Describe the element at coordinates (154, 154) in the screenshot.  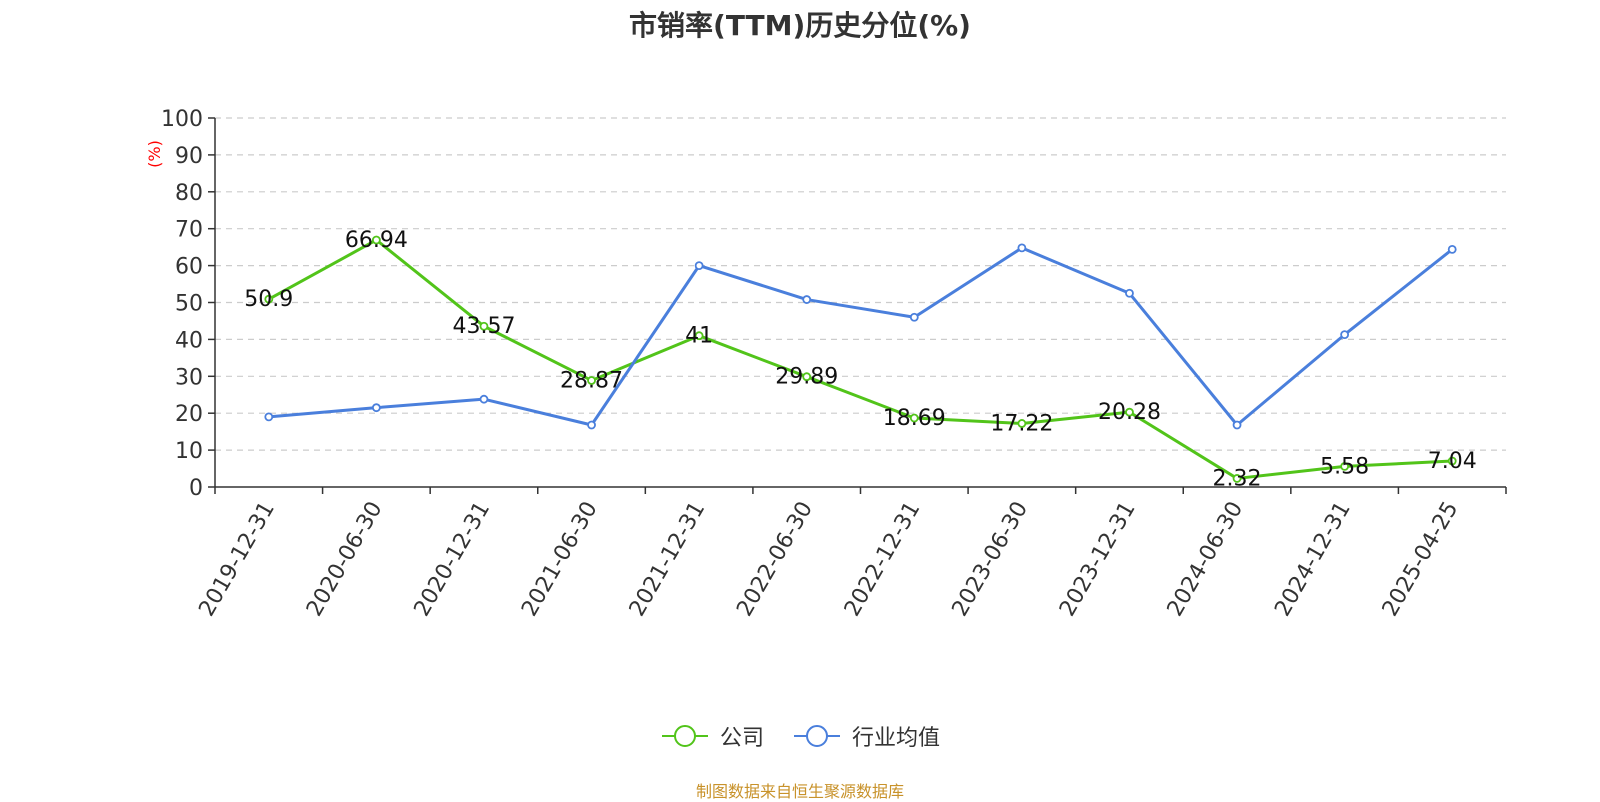
I see `y-axis-label: (%)` at that location.